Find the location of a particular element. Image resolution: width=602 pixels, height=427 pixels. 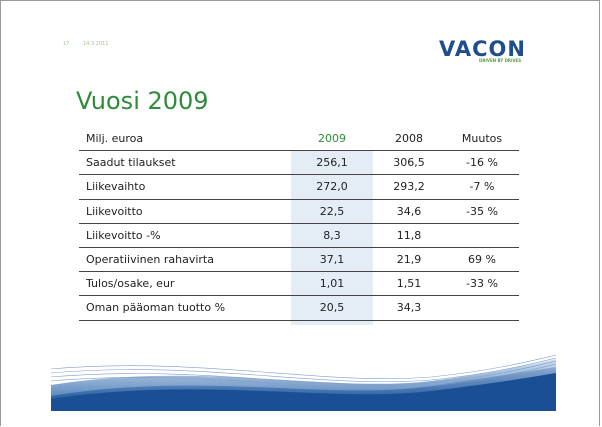

cell: 22,5 is located at coordinates (332, 211).